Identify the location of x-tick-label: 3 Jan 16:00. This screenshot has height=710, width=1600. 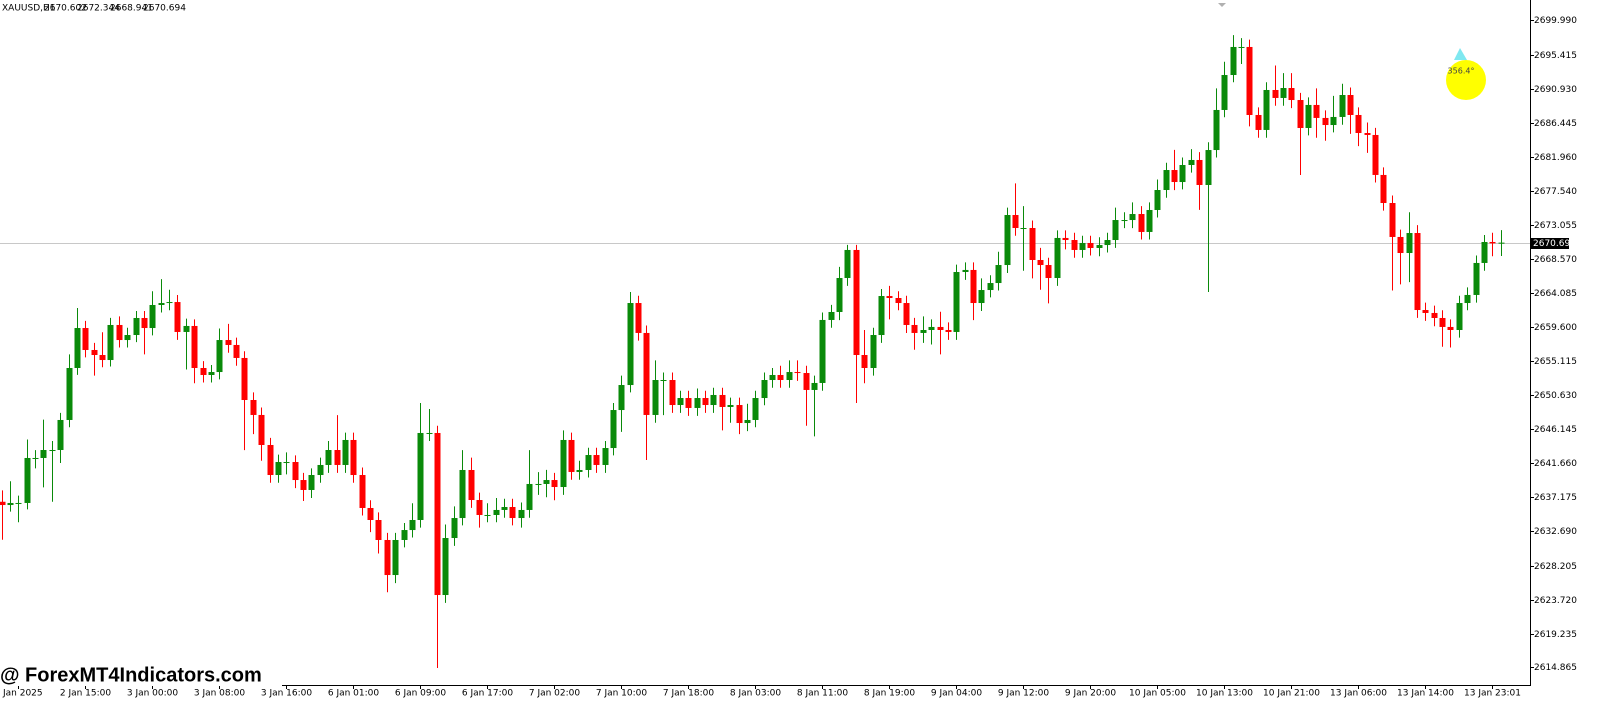
(287, 694).